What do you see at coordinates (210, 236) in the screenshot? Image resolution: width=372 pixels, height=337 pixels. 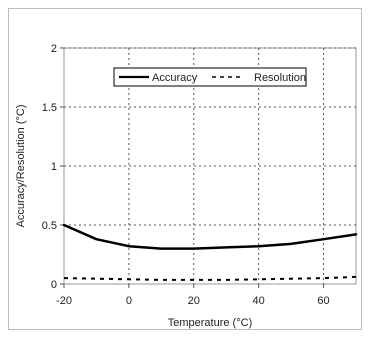 I see `series-line-accuracy` at bounding box center [210, 236].